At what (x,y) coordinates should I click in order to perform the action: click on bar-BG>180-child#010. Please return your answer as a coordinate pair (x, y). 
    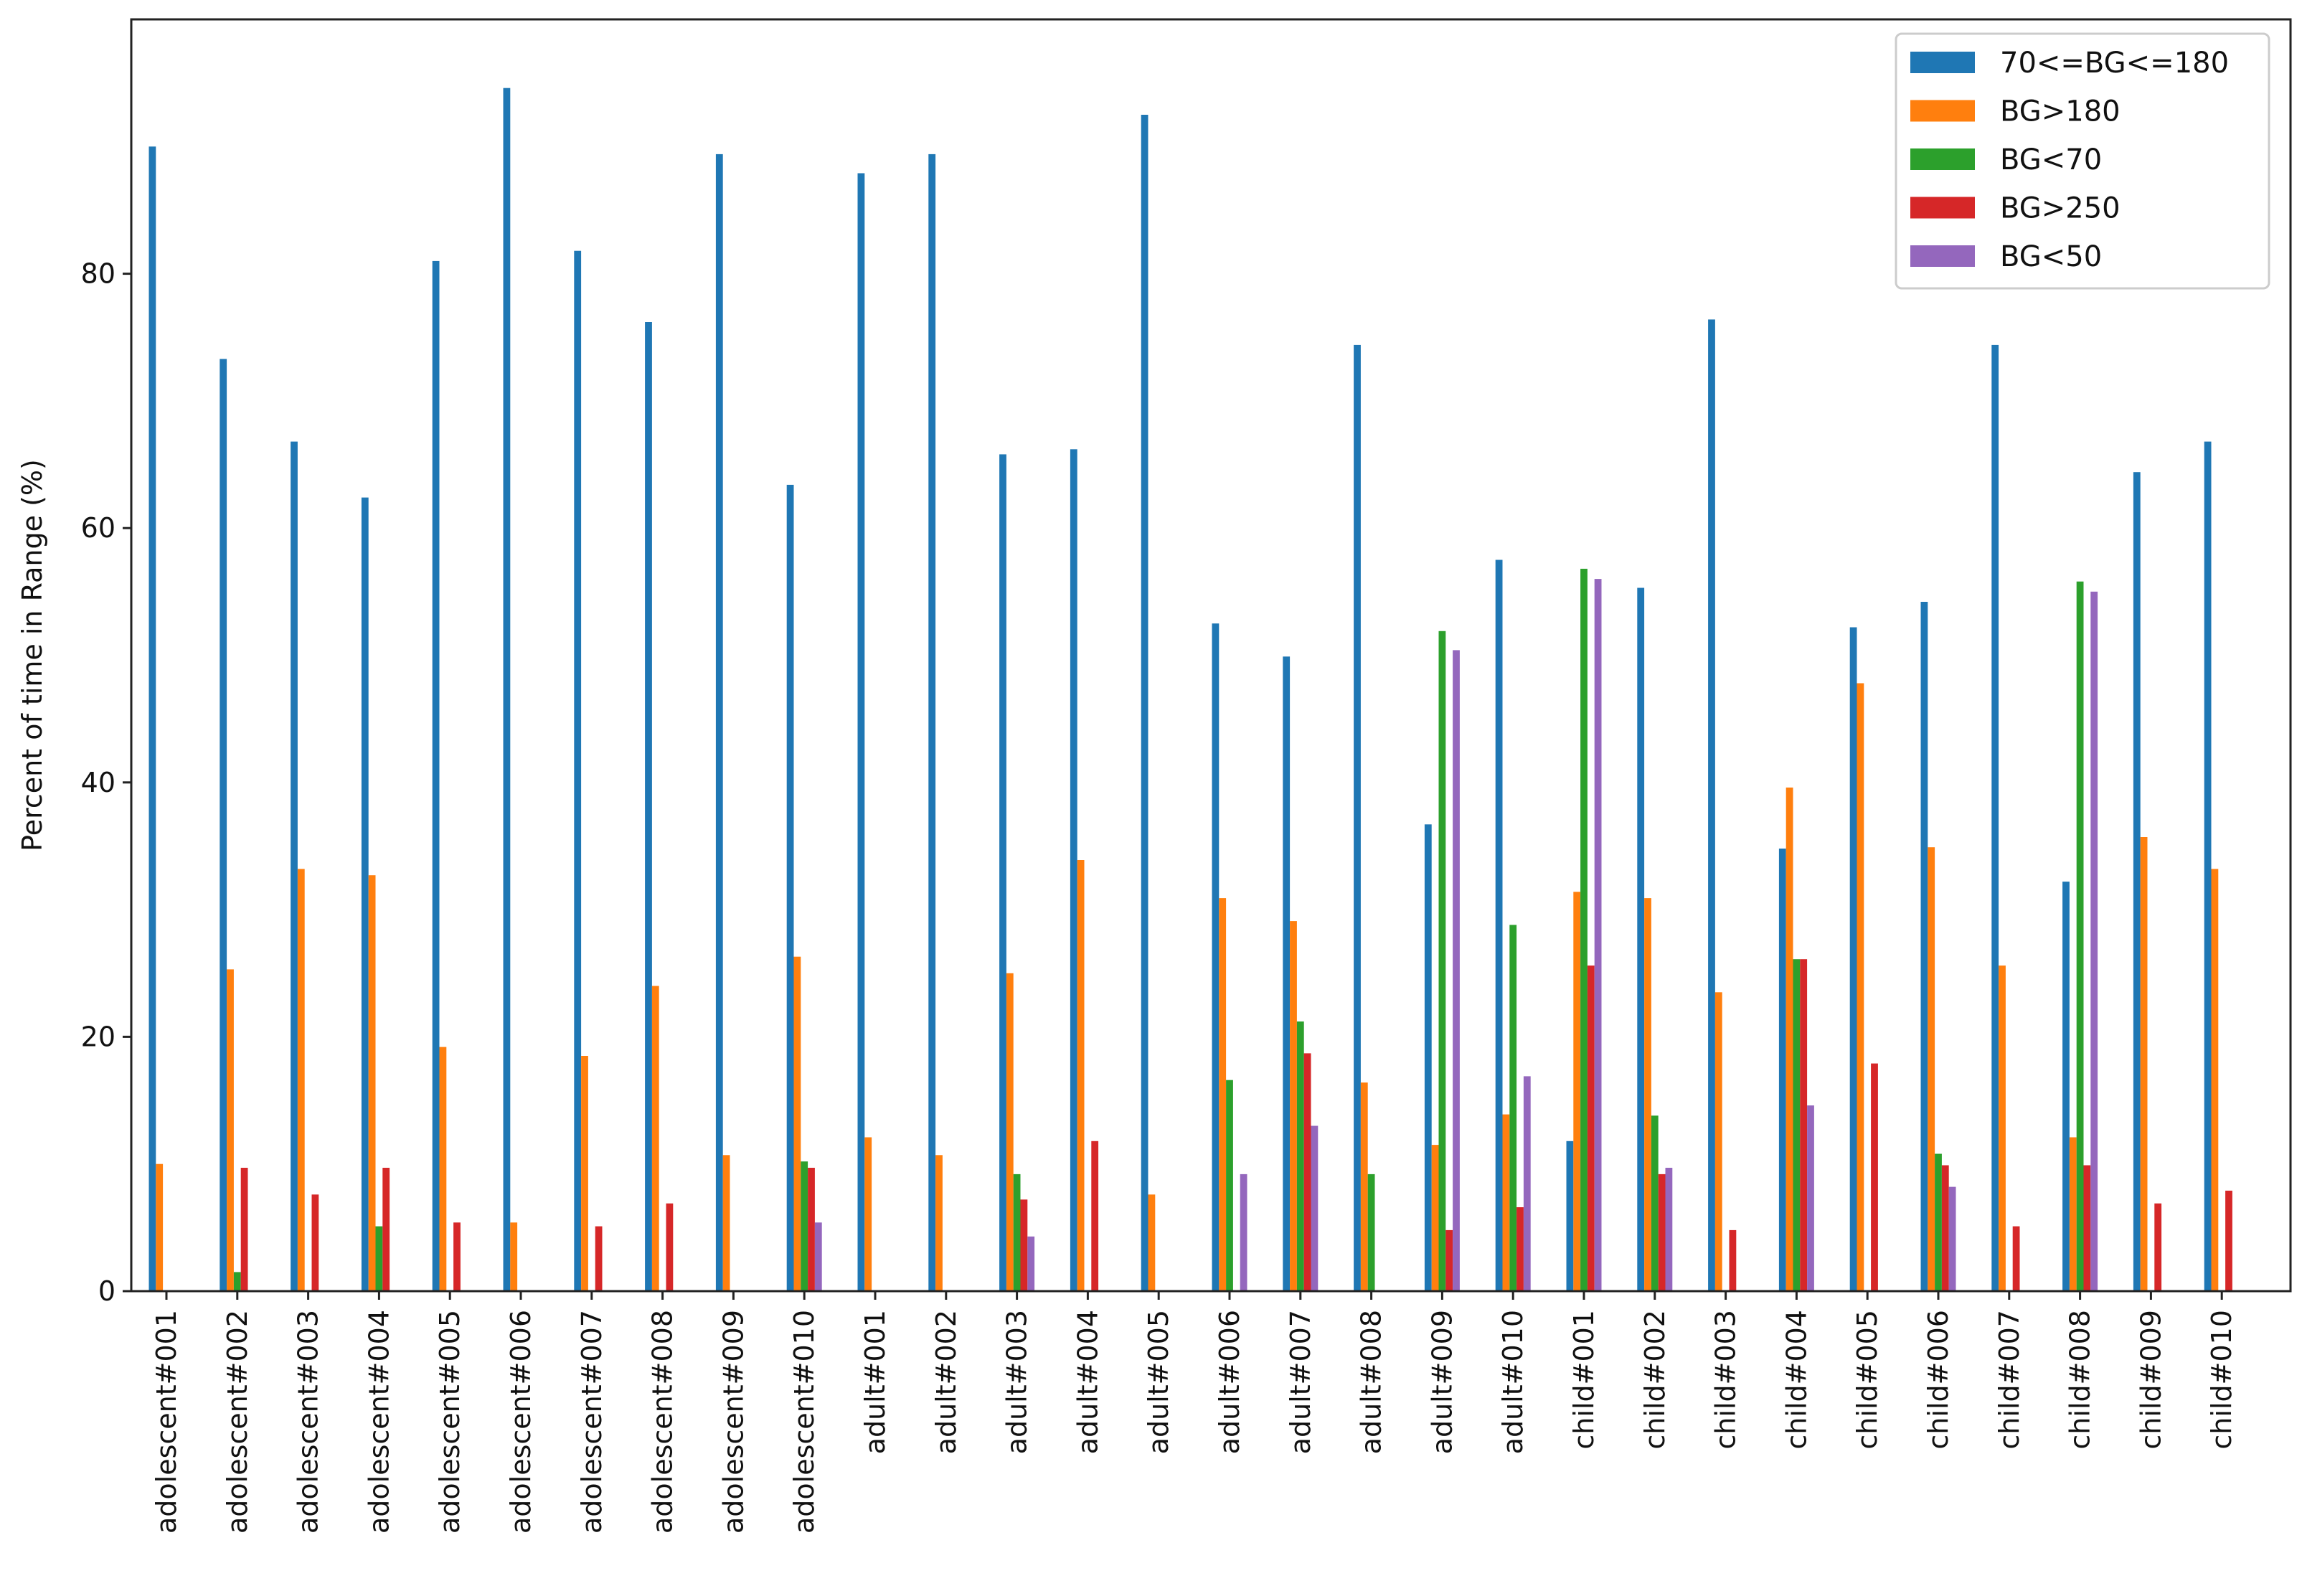
    Looking at the image, I should click on (2215, 1080).